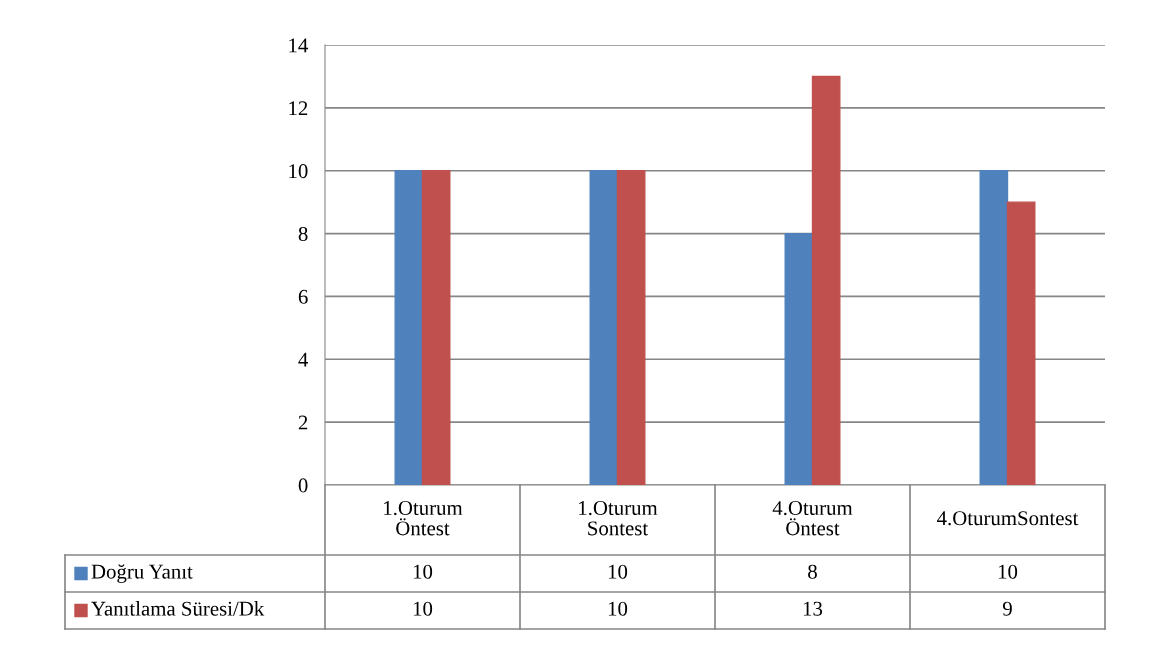  What do you see at coordinates (812, 518) in the screenshot?
I see `x-tick-label: 4.Oturum Öntest` at bounding box center [812, 518].